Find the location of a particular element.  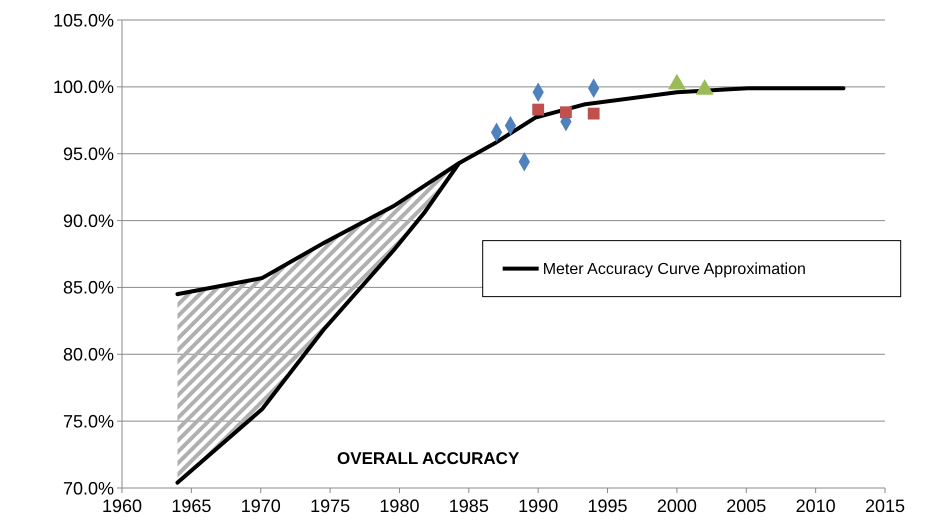

x-tick-label: 1965 is located at coordinates (191, 506).